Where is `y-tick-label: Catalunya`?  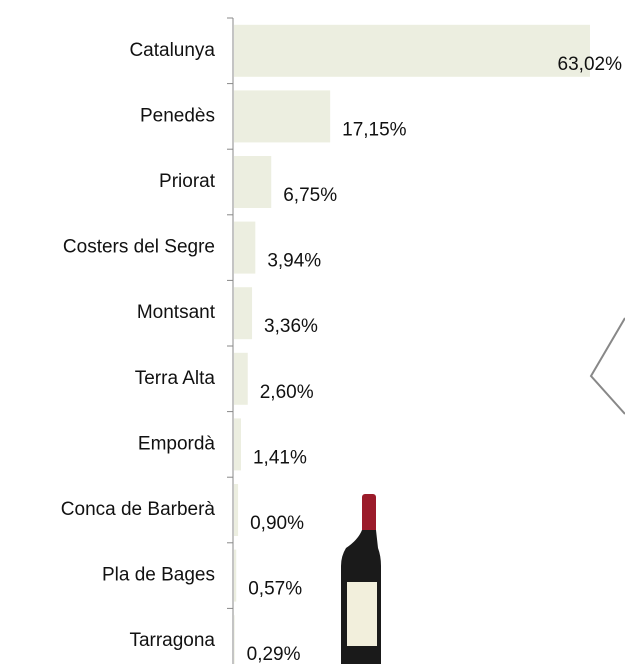
y-tick-label: Catalunya is located at coordinates (172, 50).